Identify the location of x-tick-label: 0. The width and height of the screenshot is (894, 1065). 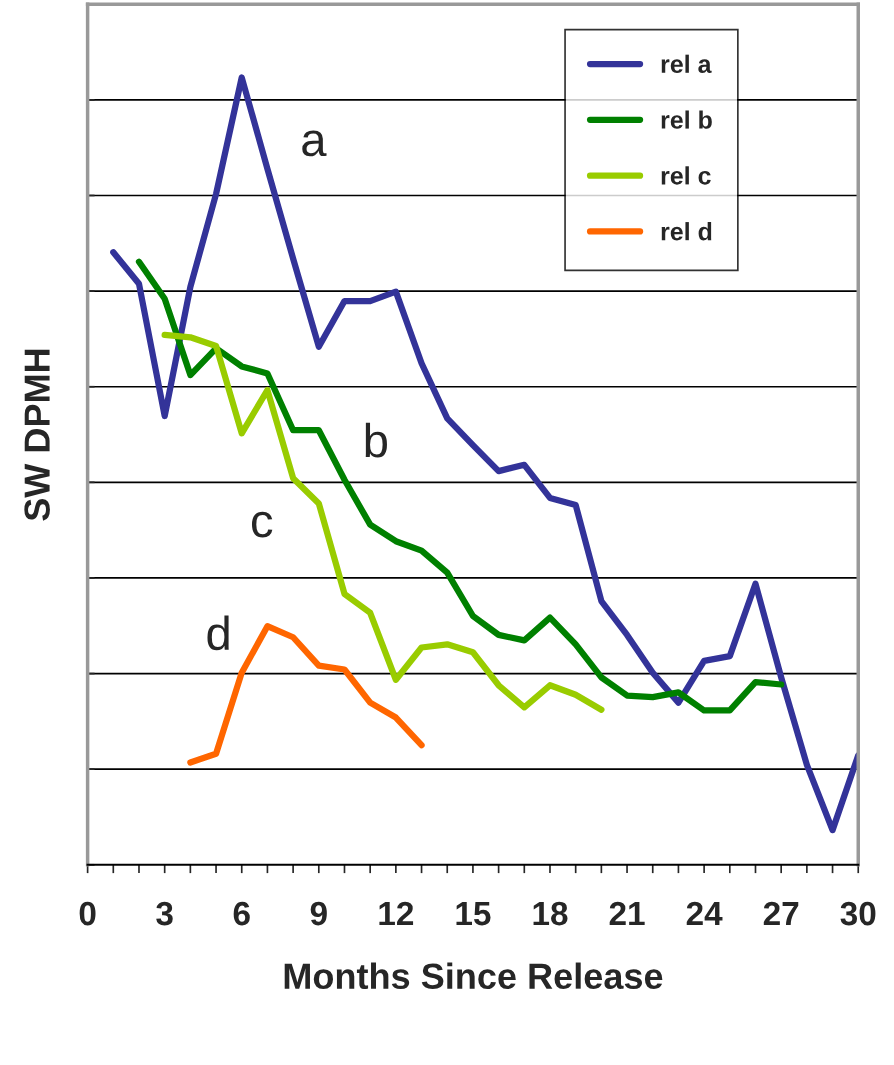
(87, 913).